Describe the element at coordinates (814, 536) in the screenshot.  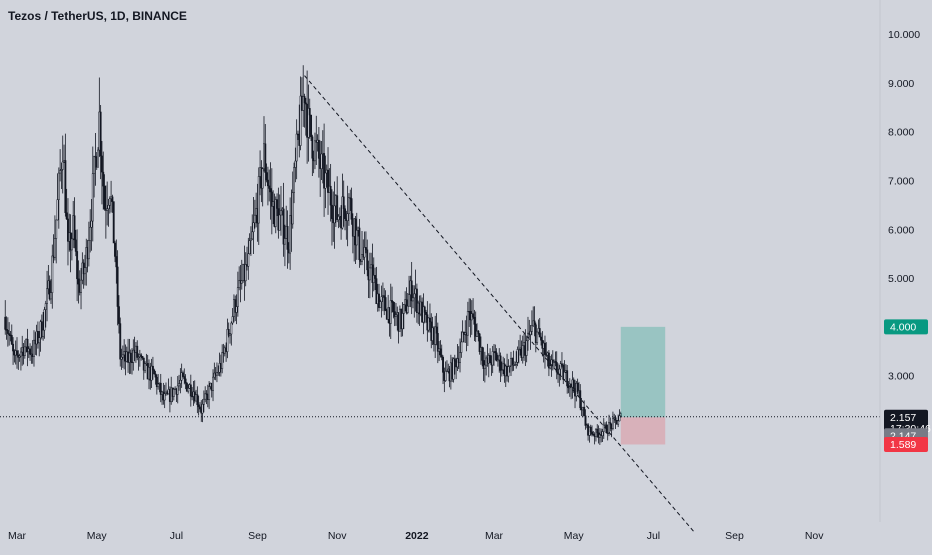
I see `x-tick-label: Nov` at that location.